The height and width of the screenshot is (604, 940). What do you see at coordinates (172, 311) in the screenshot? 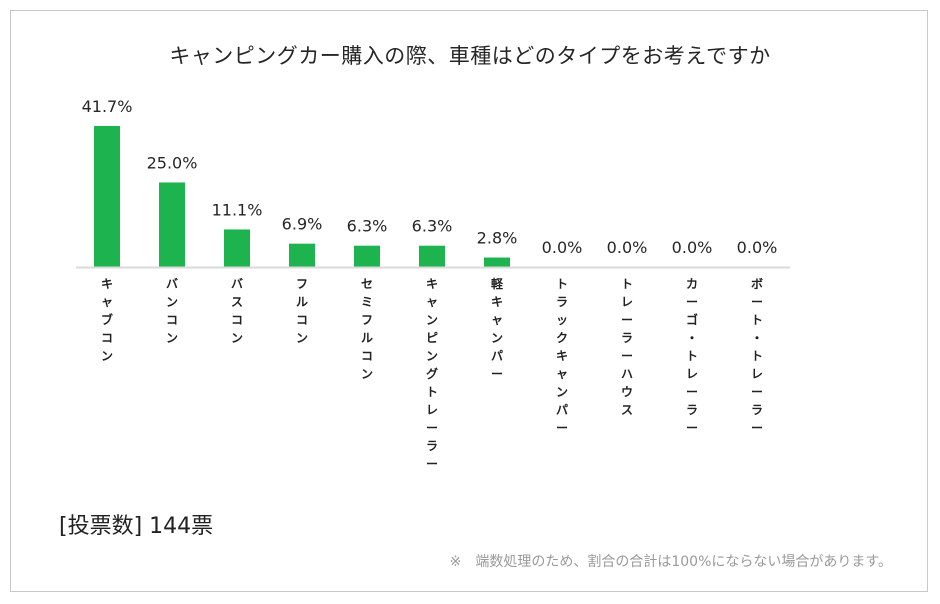
I see `category-label-1: バンコン` at bounding box center [172, 311].